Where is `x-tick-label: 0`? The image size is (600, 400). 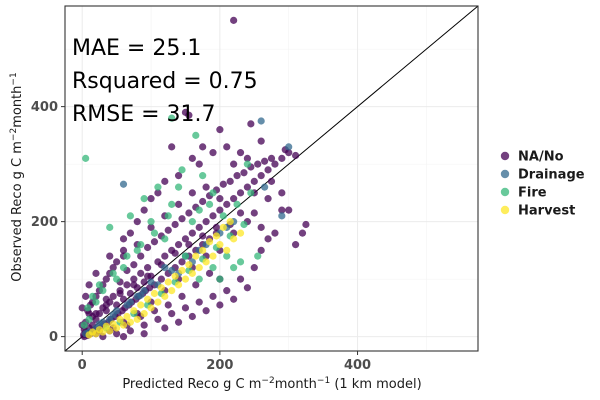
x-tick-label: 0 is located at coordinates (82, 365).